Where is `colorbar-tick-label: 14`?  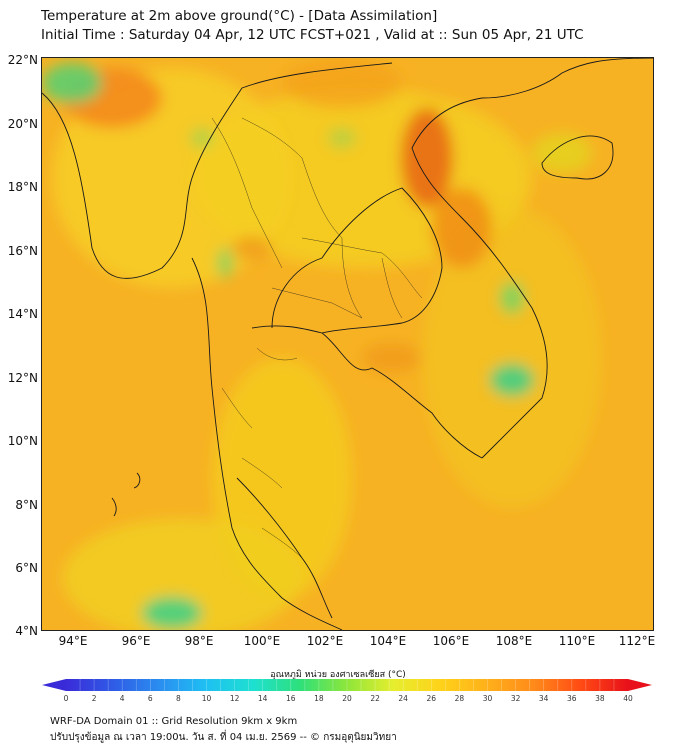 colorbar-tick-label: 14 is located at coordinates (262, 698).